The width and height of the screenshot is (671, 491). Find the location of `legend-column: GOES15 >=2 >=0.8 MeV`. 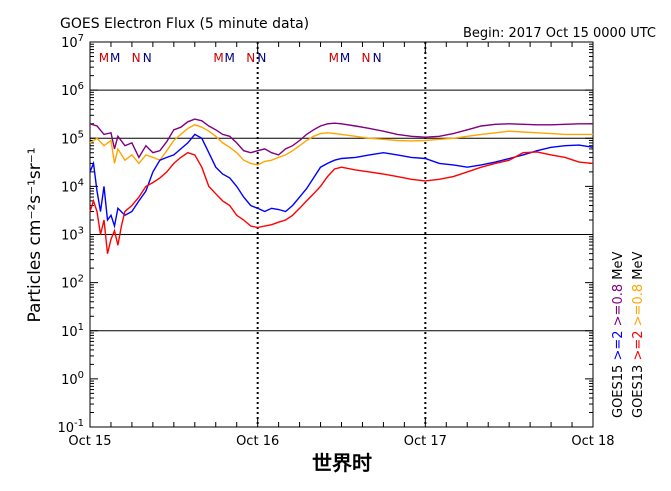

legend-column: GOES15 >=2 >=0.8 MeV is located at coordinates (618, 335).